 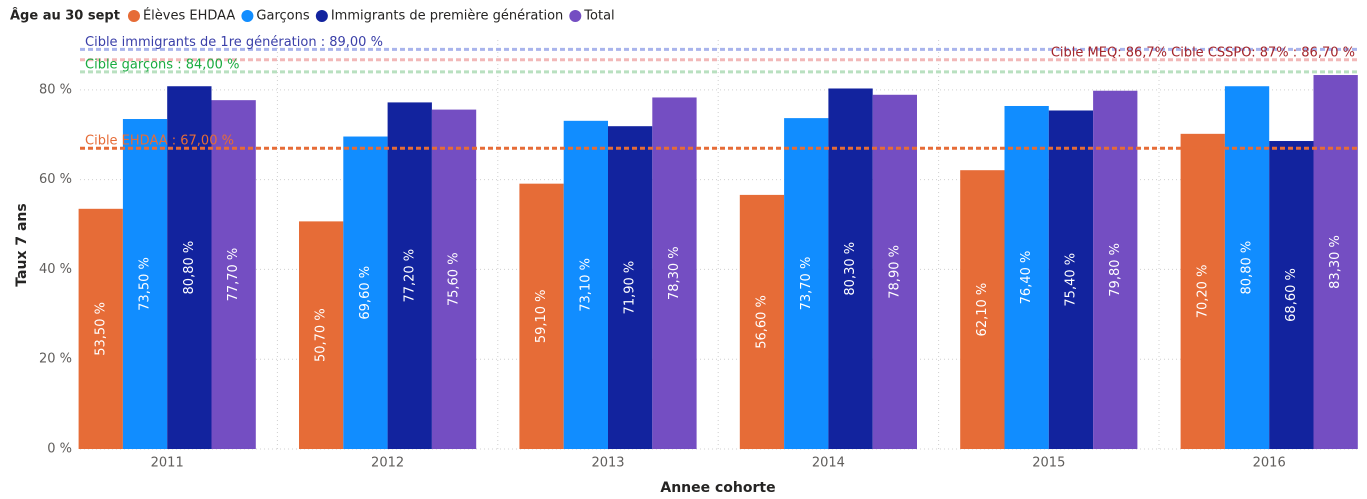 What do you see at coordinates (607, 463) in the screenshot?
I see `x-tick-label: 2013` at bounding box center [607, 463].